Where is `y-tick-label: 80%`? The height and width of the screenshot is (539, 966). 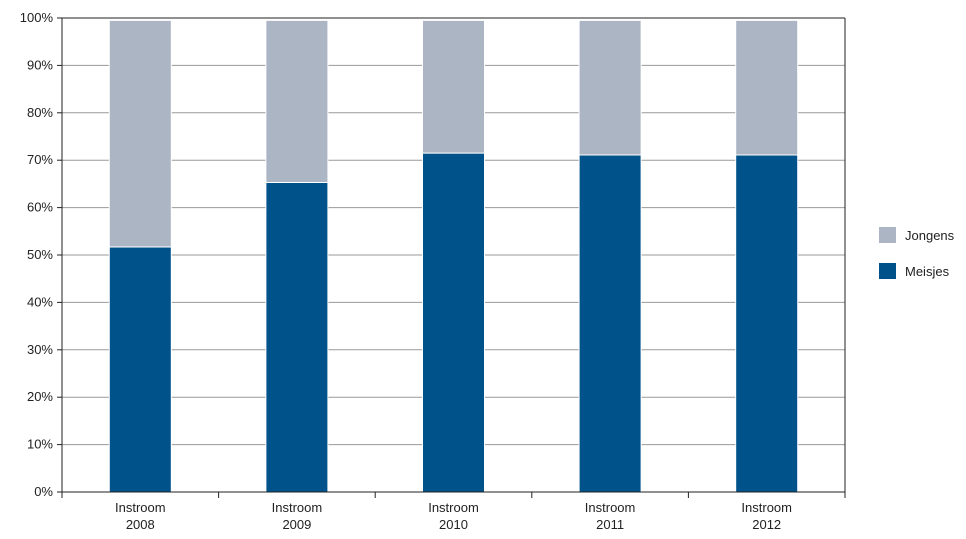
y-tick-label: 80% is located at coordinates (40, 112).